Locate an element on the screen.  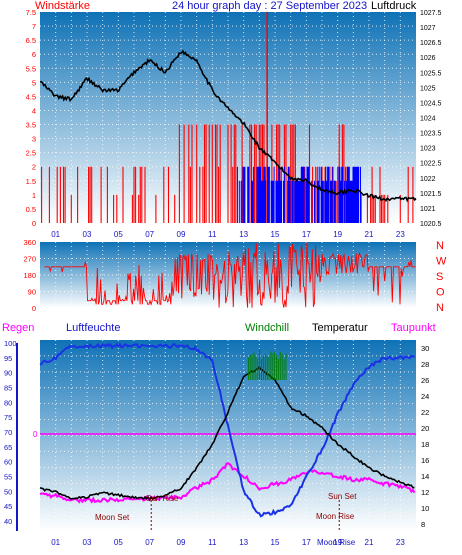
compass-letter: O is located at coordinates (440, 293).